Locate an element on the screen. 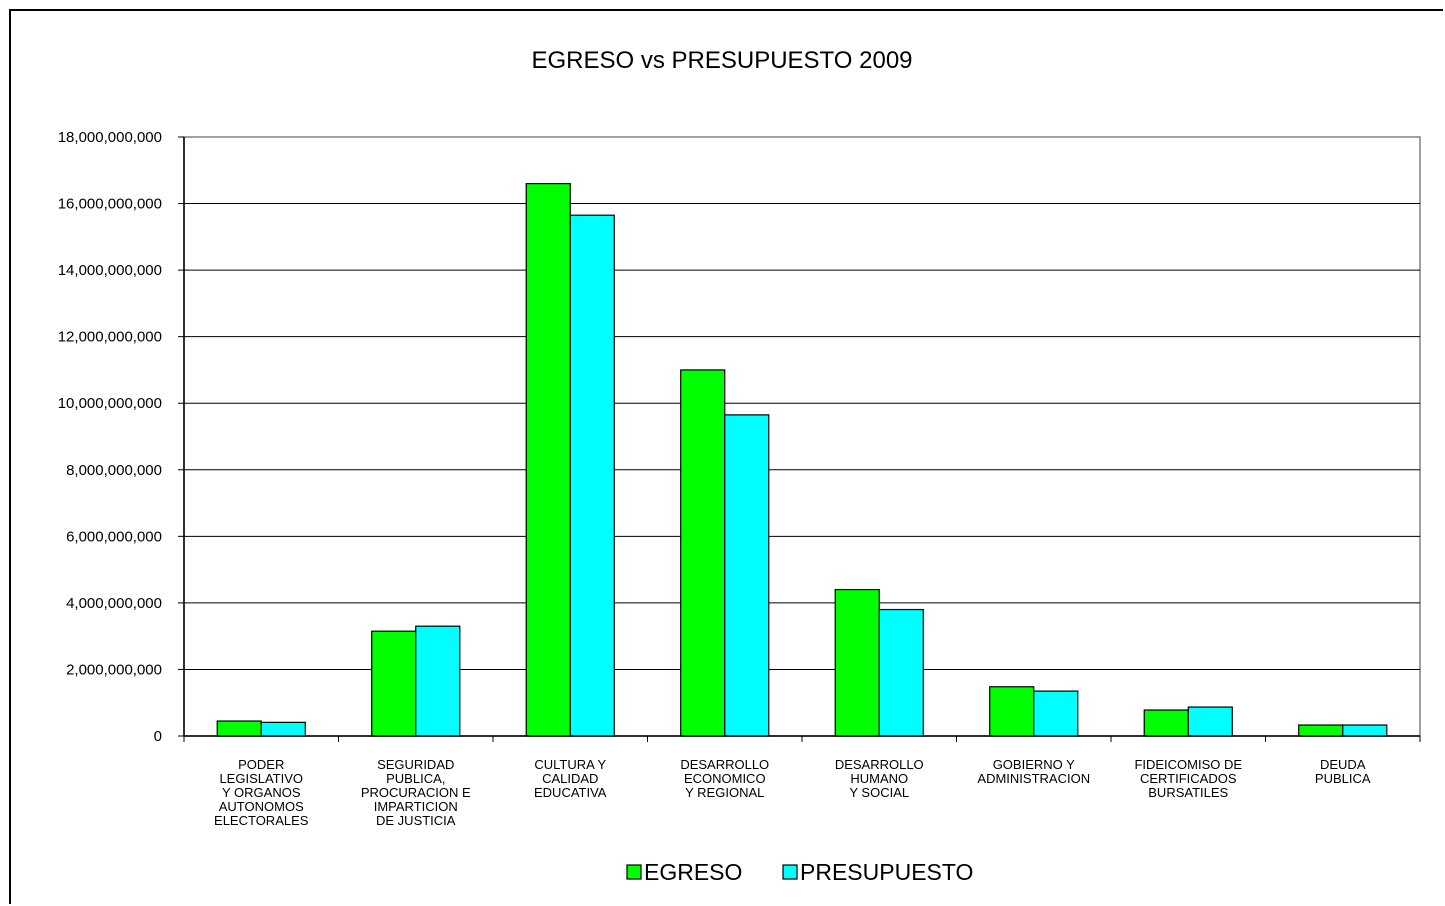 The height and width of the screenshot is (906, 1445). legend: EGRESO PRESUPUESTO is located at coordinates (799, 872).